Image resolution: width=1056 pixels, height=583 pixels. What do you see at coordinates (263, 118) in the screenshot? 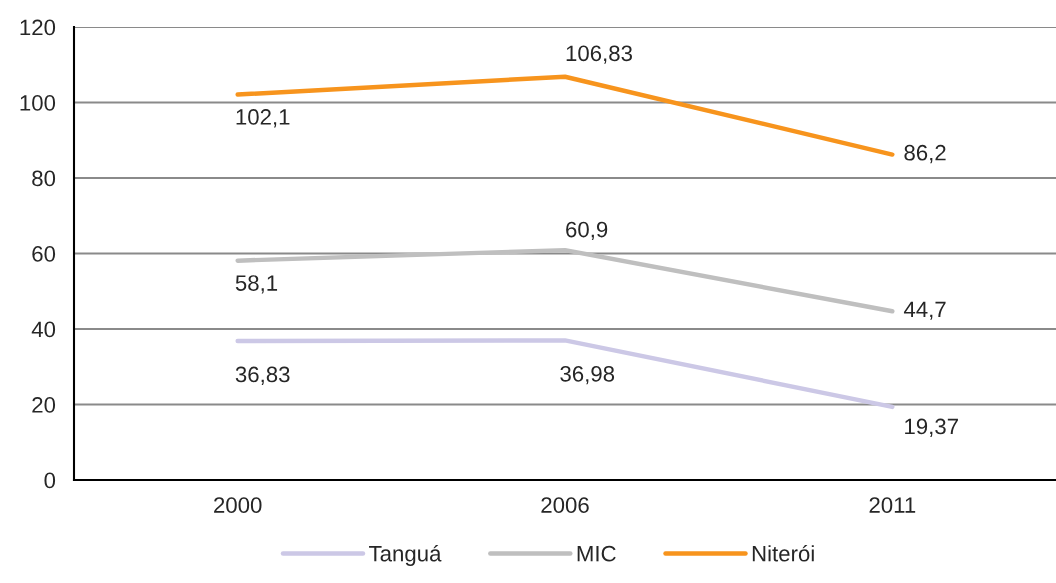
I see `data-label: 102,1` at bounding box center [263, 118].